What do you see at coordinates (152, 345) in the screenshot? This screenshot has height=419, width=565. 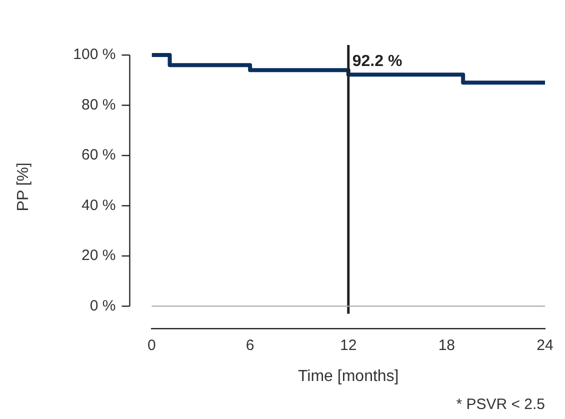 I see `x-tick-label: 0` at bounding box center [152, 345].